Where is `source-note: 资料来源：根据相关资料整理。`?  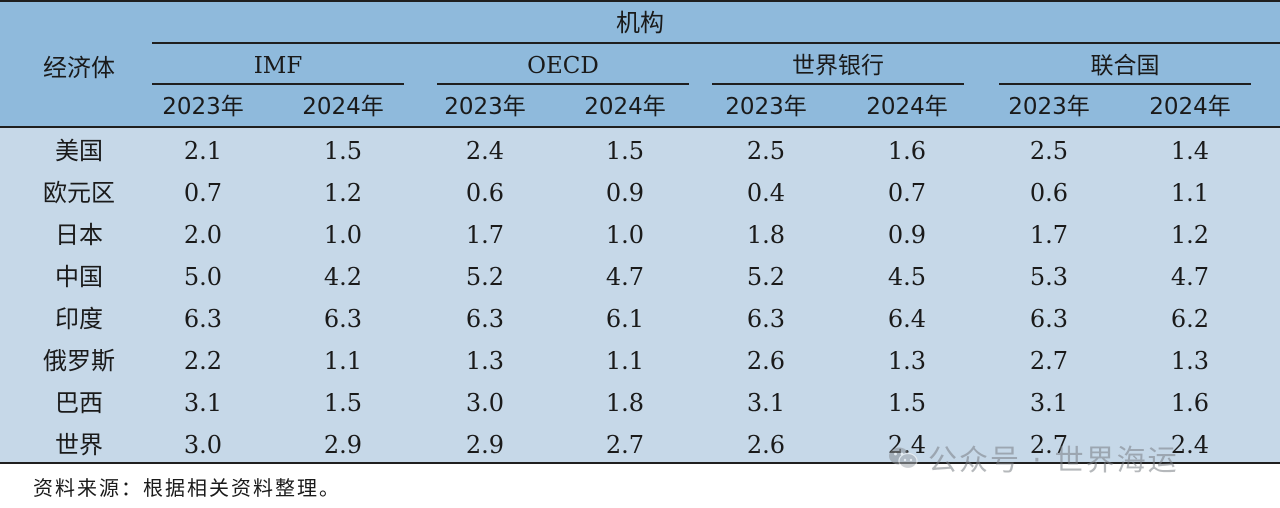
source-note: 资料来源：根据相关资料整理。 is located at coordinates (187, 488).